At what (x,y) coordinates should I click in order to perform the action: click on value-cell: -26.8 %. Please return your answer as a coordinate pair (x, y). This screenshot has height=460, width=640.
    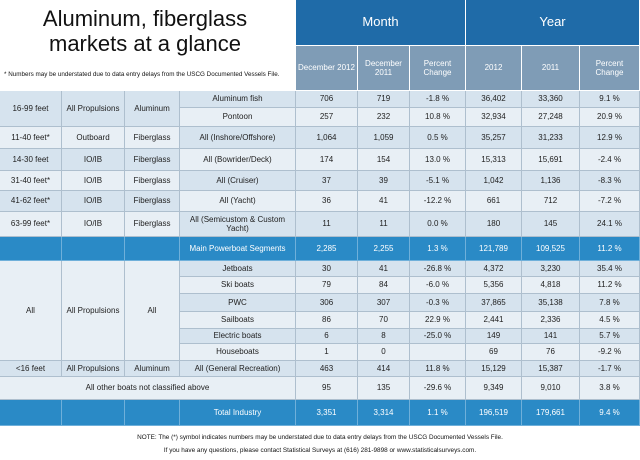
    Looking at the image, I should click on (438, 269).